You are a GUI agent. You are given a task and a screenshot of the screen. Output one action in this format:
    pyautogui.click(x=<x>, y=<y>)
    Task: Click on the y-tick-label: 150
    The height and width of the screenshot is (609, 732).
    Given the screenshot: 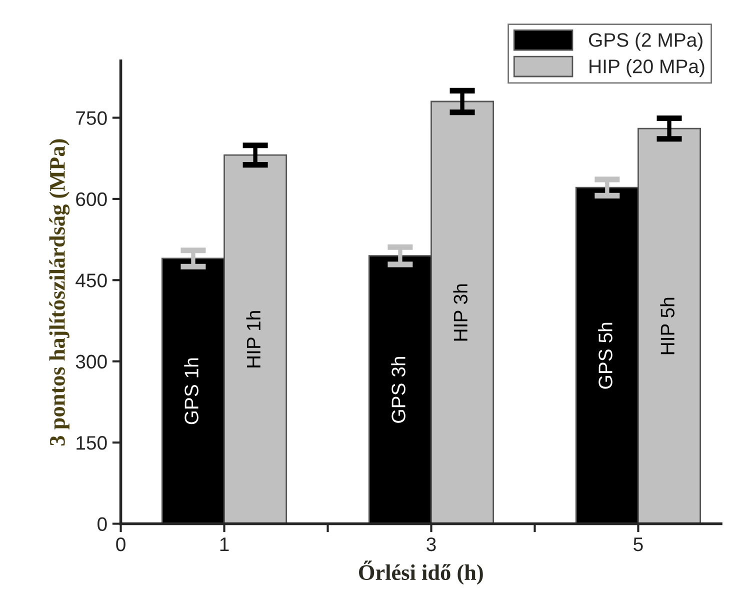 What is the action you would take?
    pyautogui.click(x=91, y=443)
    